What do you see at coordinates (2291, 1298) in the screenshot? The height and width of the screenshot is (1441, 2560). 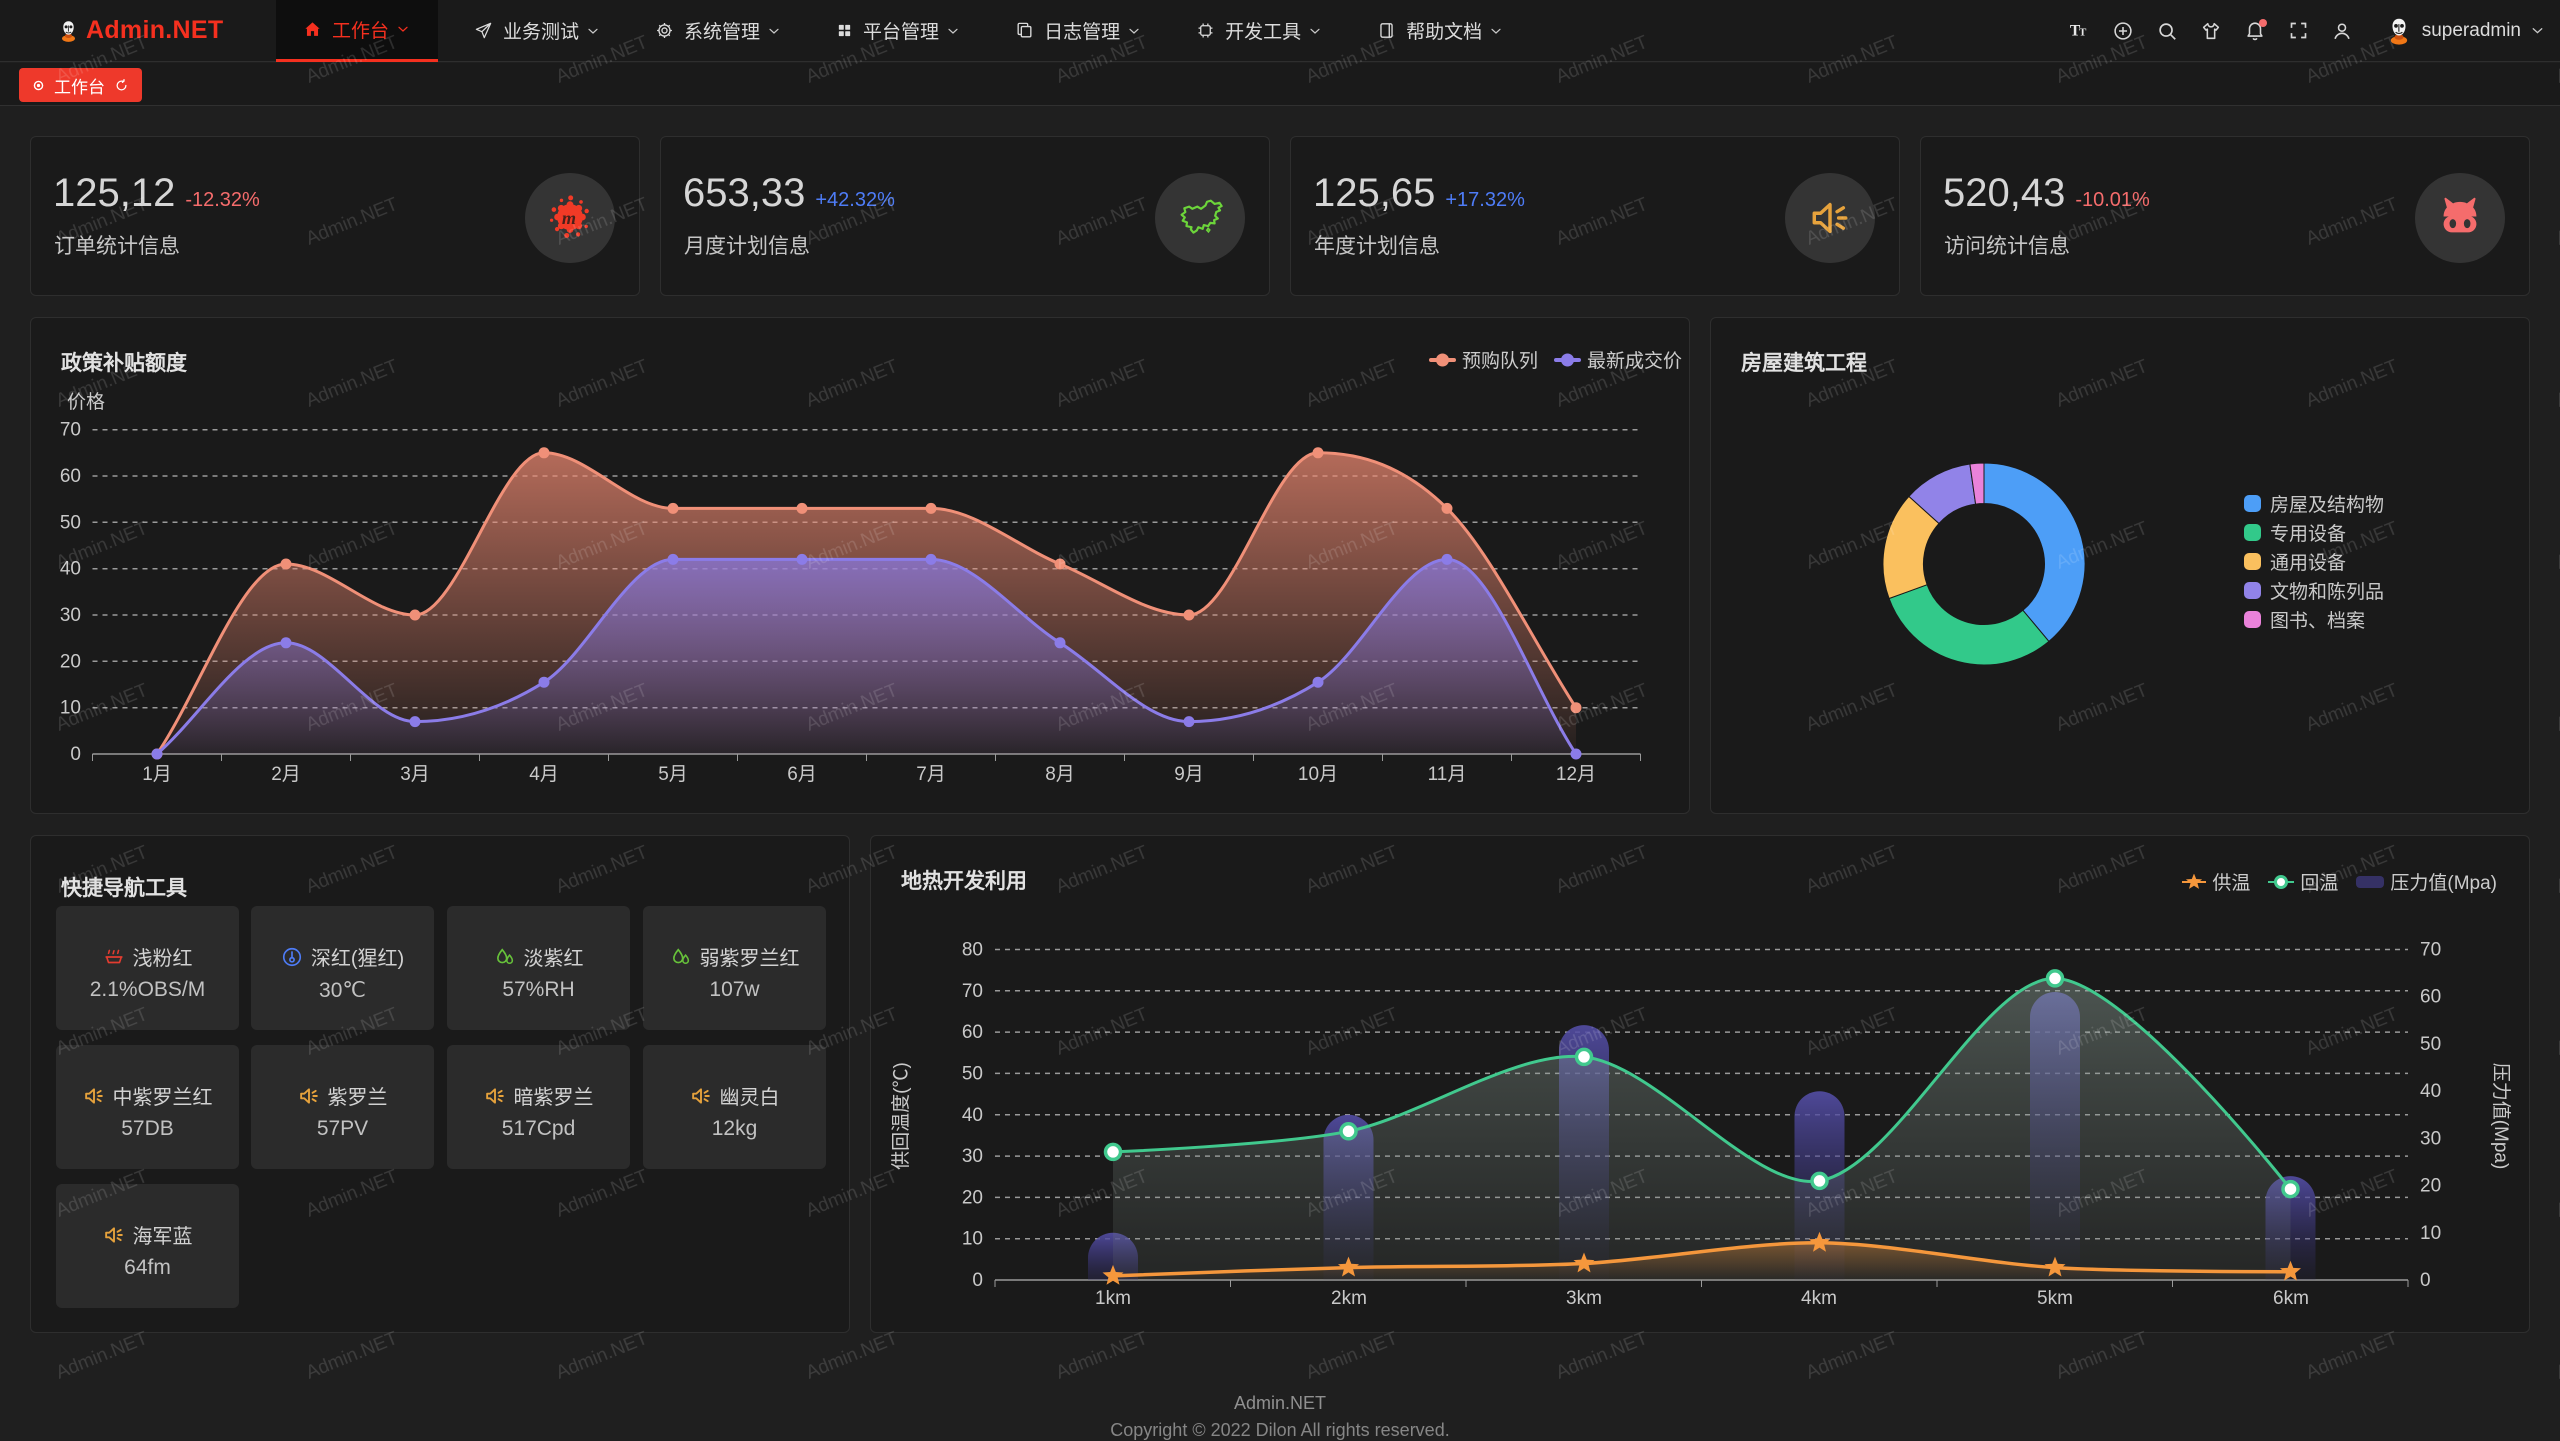 I see `svg-text: 6km` at bounding box center [2291, 1298].